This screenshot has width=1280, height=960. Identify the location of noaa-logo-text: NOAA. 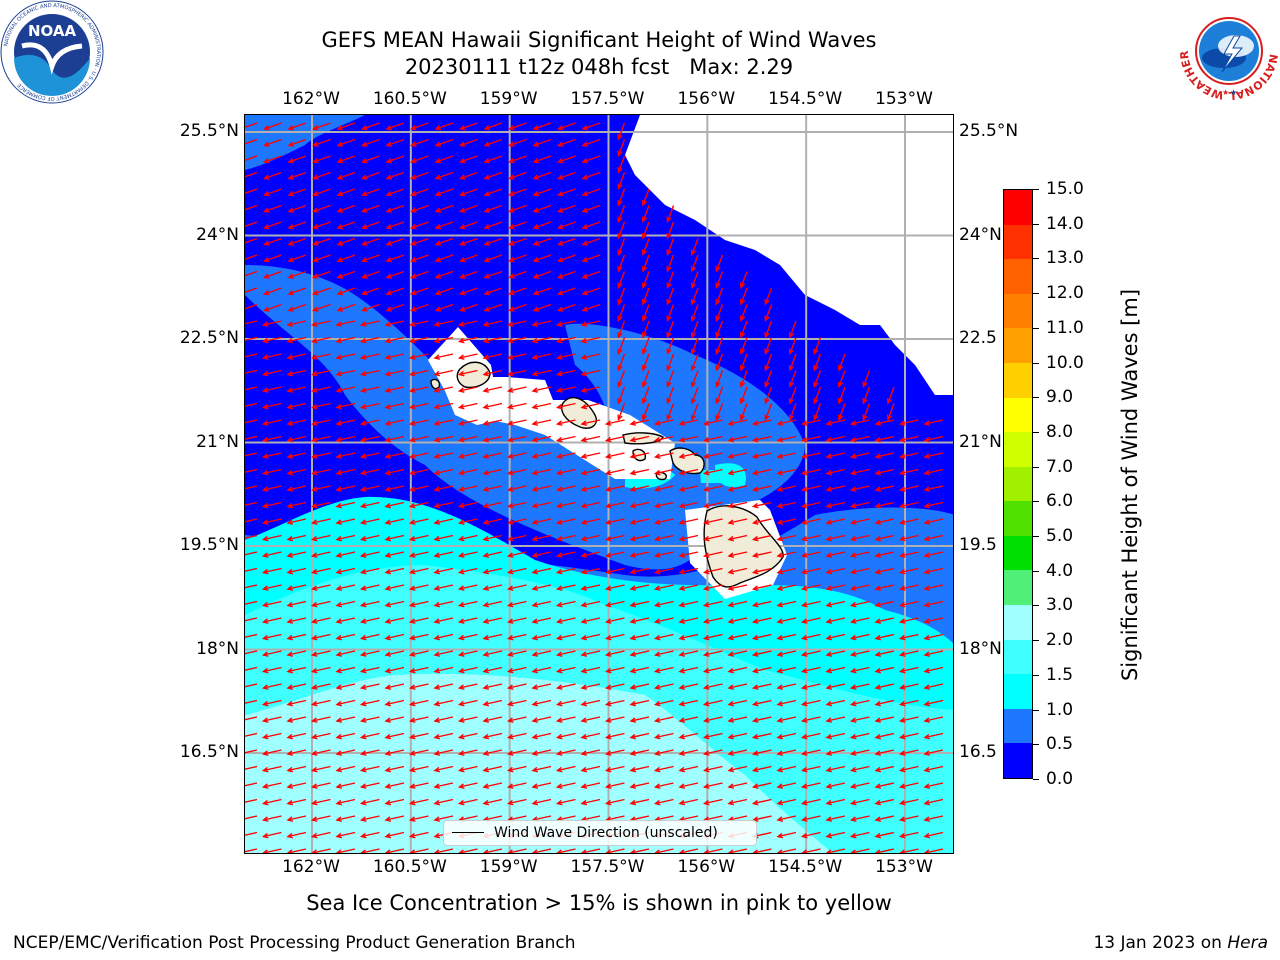
(52, 31).